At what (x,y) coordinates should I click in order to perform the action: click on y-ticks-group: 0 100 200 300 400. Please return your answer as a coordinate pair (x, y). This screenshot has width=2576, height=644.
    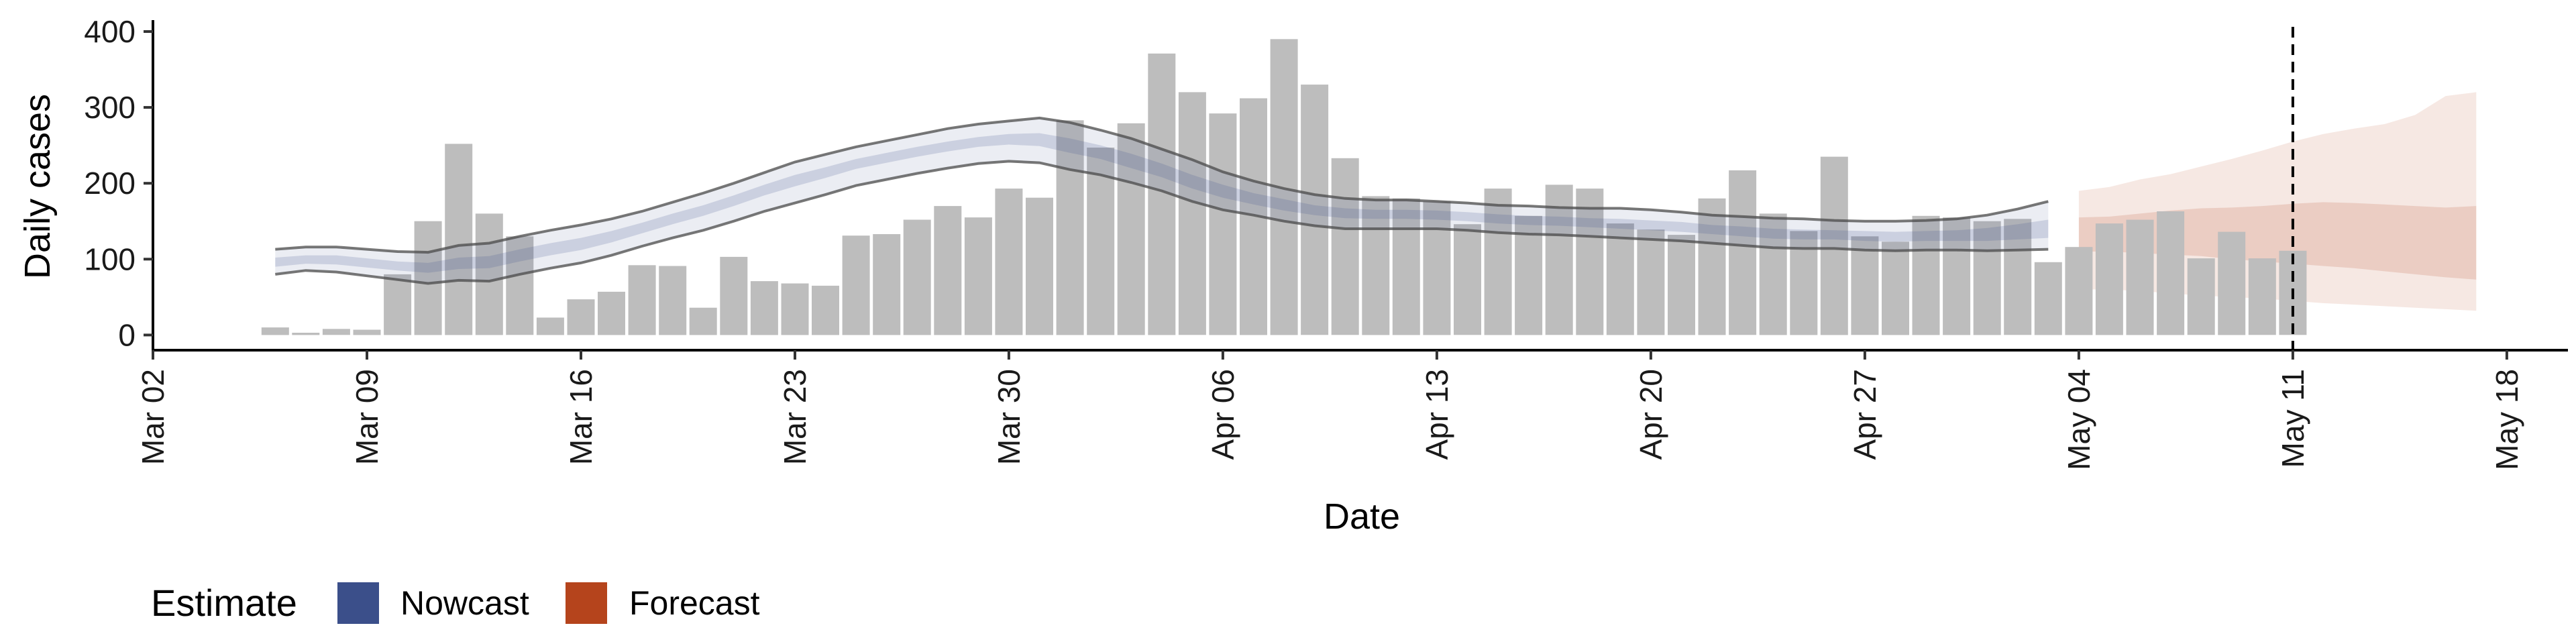
    Looking at the image, I should click on (118, 183).